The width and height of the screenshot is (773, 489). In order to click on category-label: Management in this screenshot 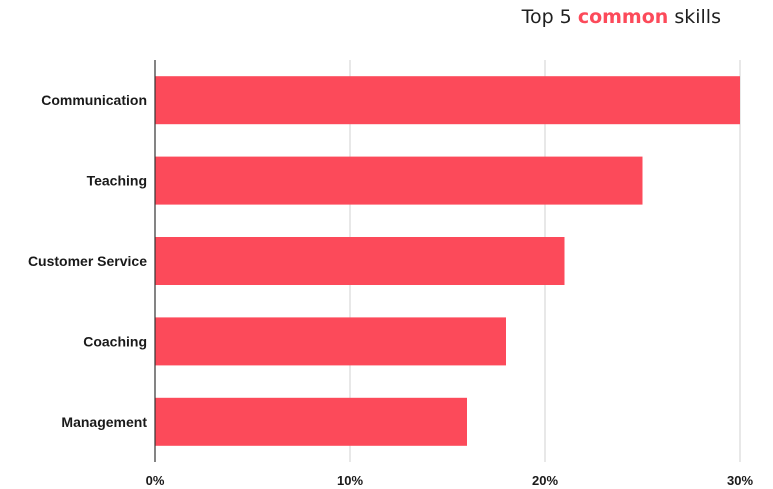, I will do `click(104, 422)`.